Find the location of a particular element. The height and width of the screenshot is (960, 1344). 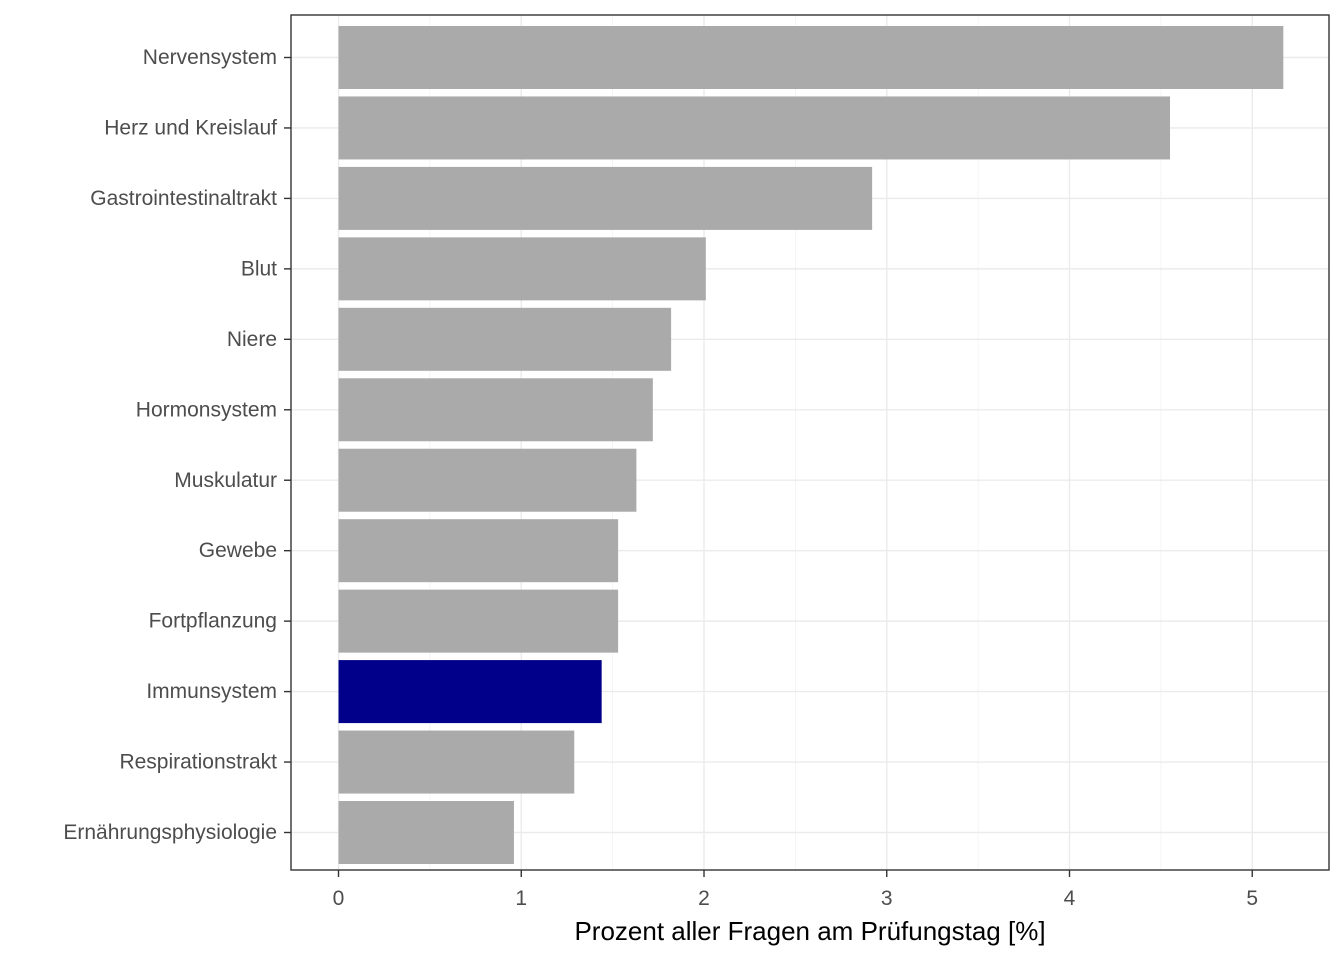

x-axis-title: Prozent aller Fragen am Prüfungstag [%] is located at coordinates (809, 931).